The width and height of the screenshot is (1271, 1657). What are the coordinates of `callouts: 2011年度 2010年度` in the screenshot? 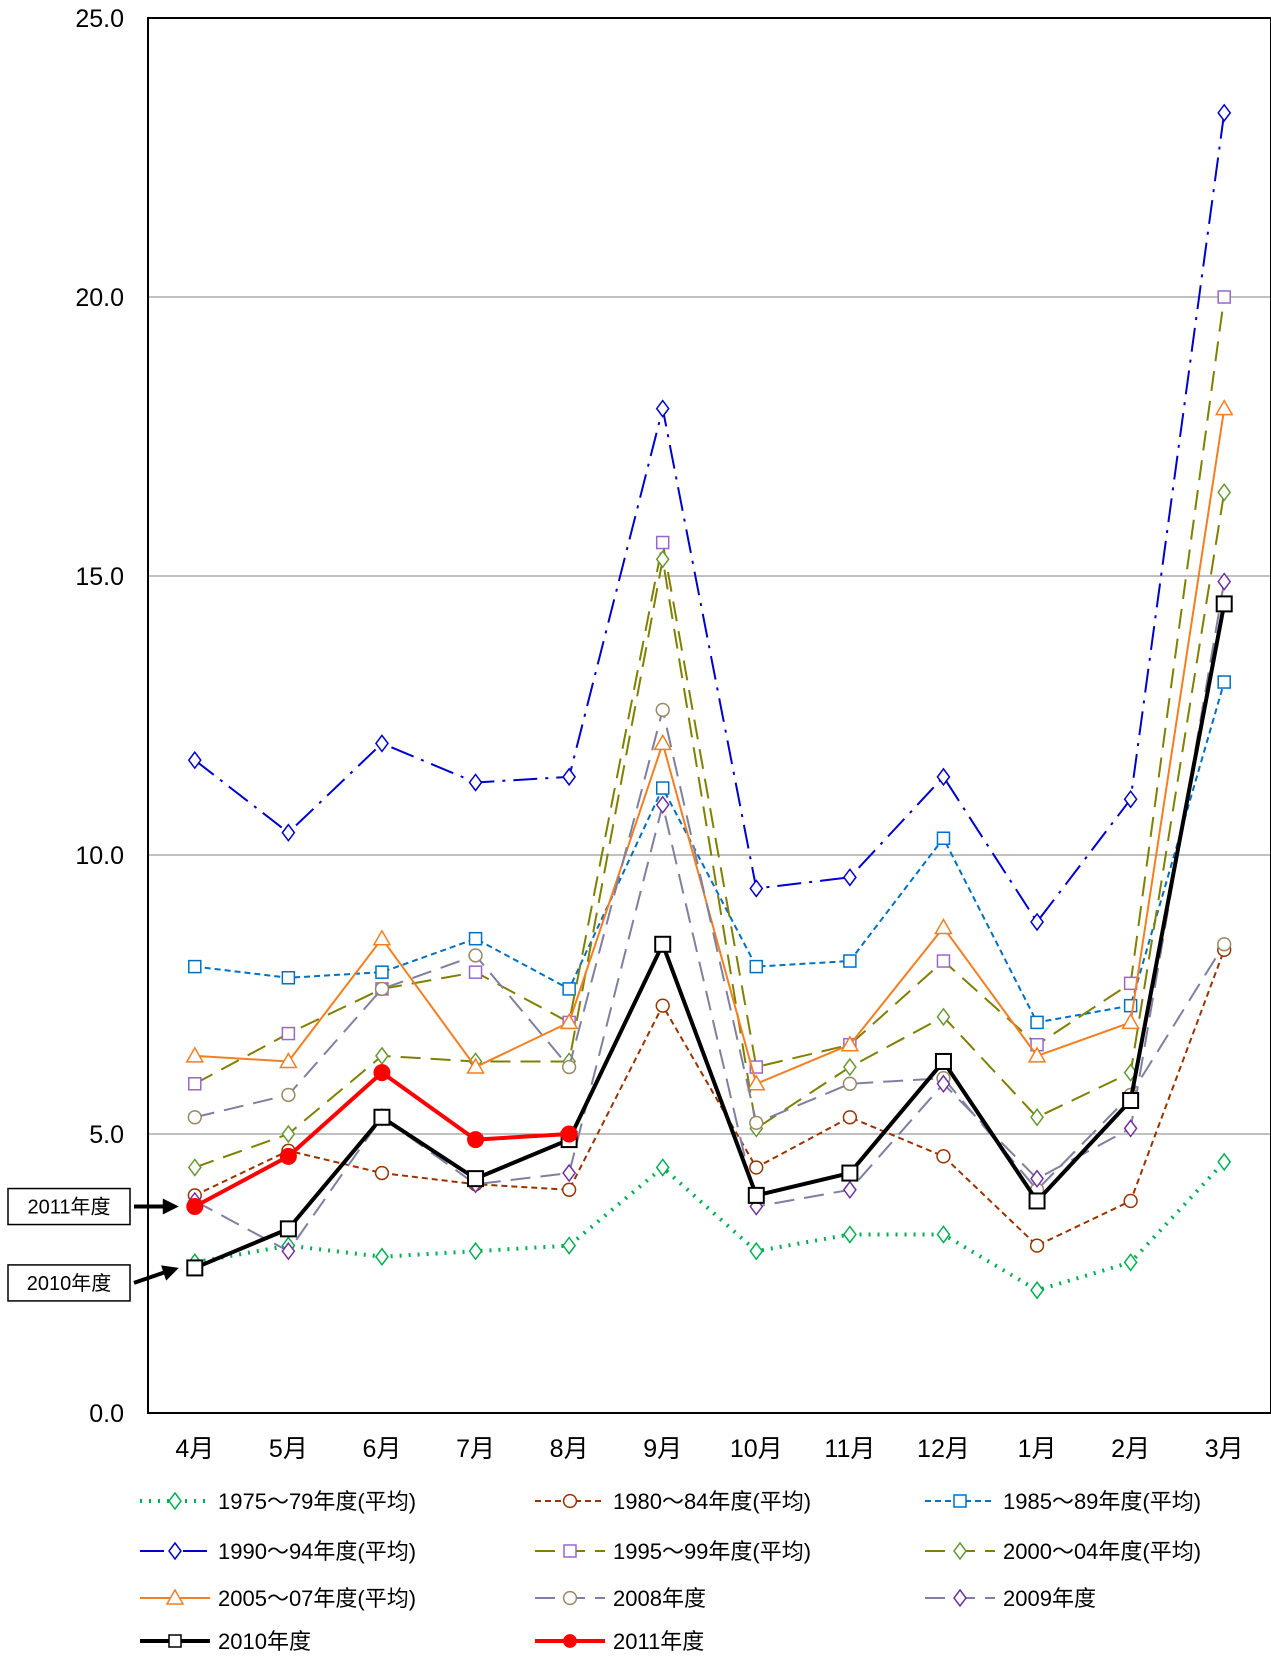 It's located at (93, 1244).